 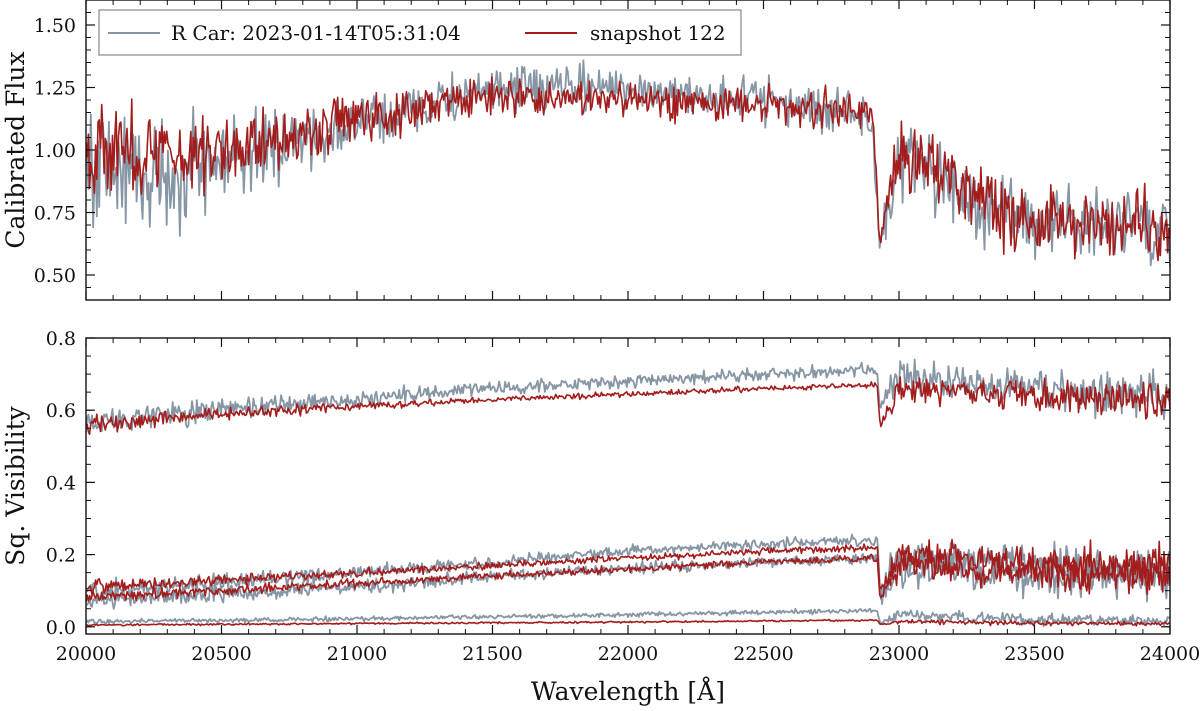 I want to click on x-tick-label: 20000, so click(x=86, y=654).